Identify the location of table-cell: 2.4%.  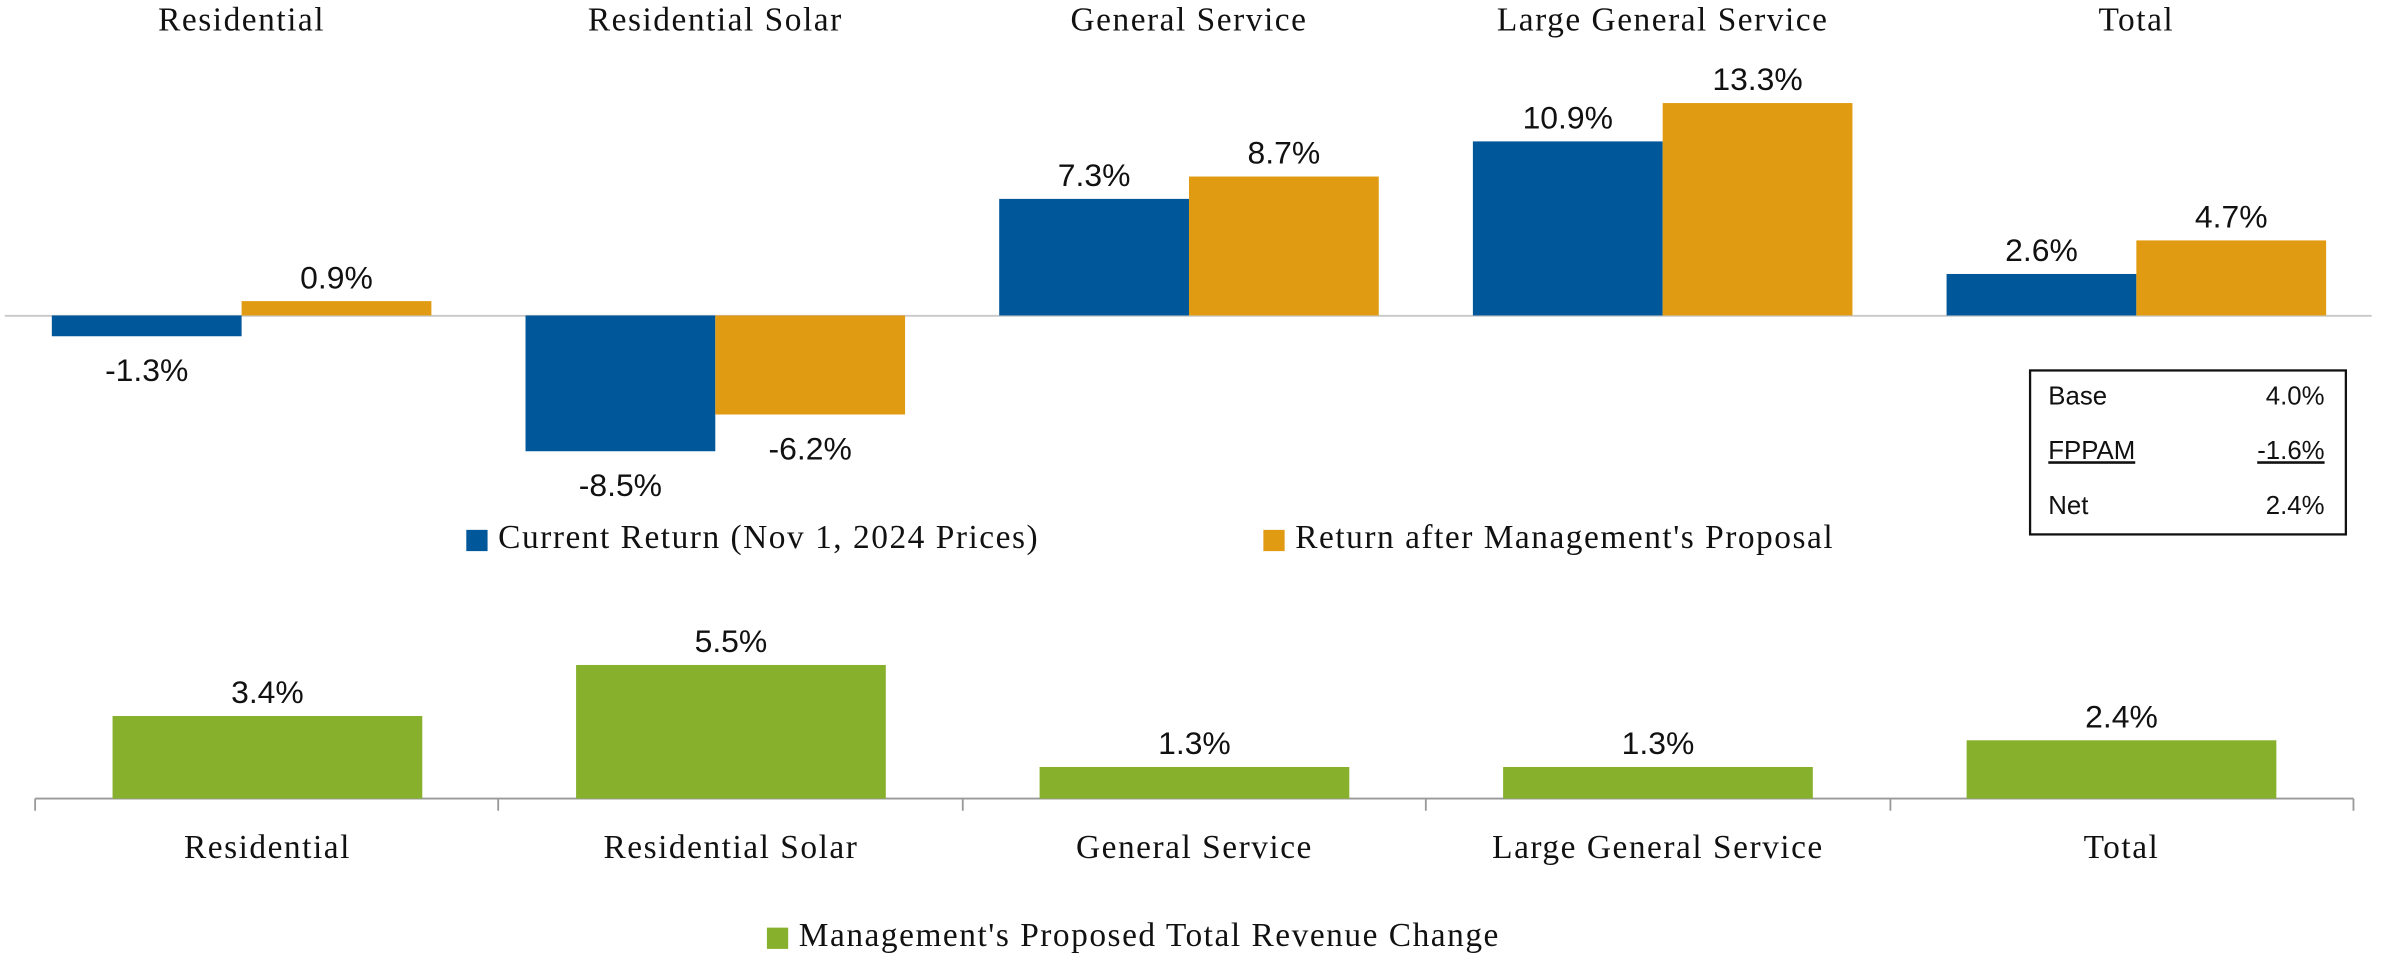
(2295, 506).